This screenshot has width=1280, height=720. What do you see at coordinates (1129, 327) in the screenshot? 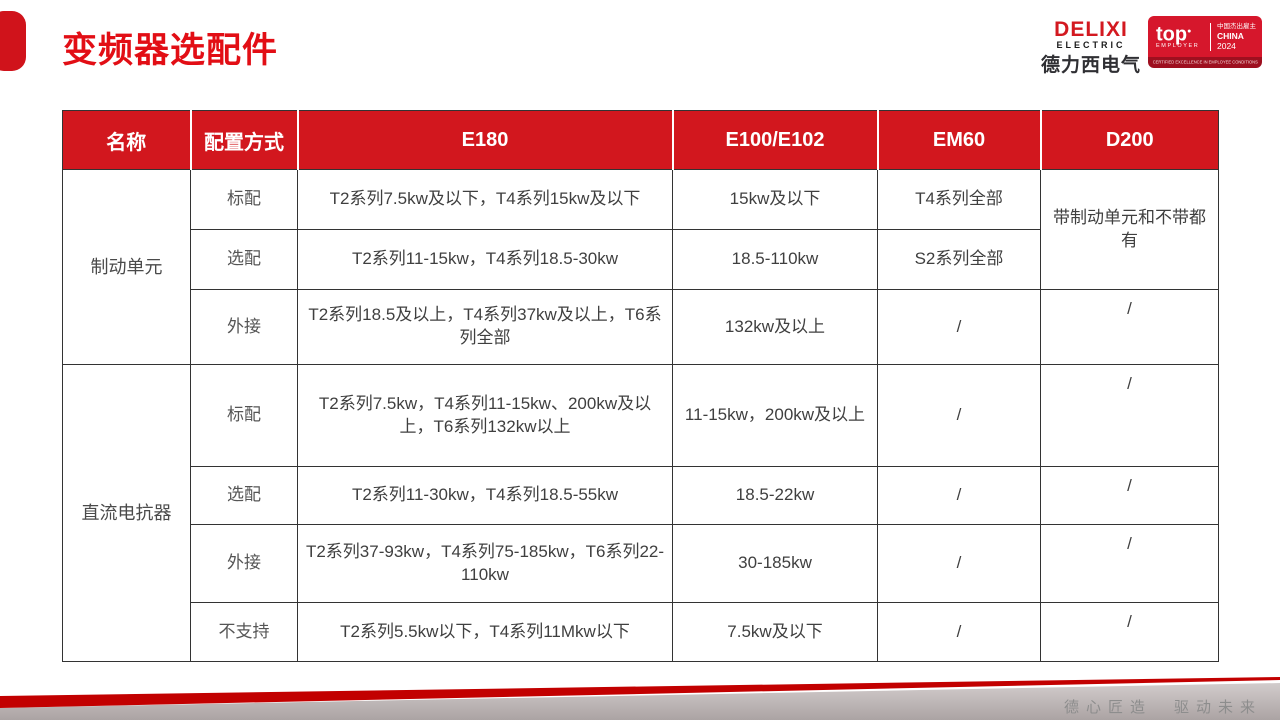
I see `cell-r3-d200: /` at bounding box center [1129, 327].